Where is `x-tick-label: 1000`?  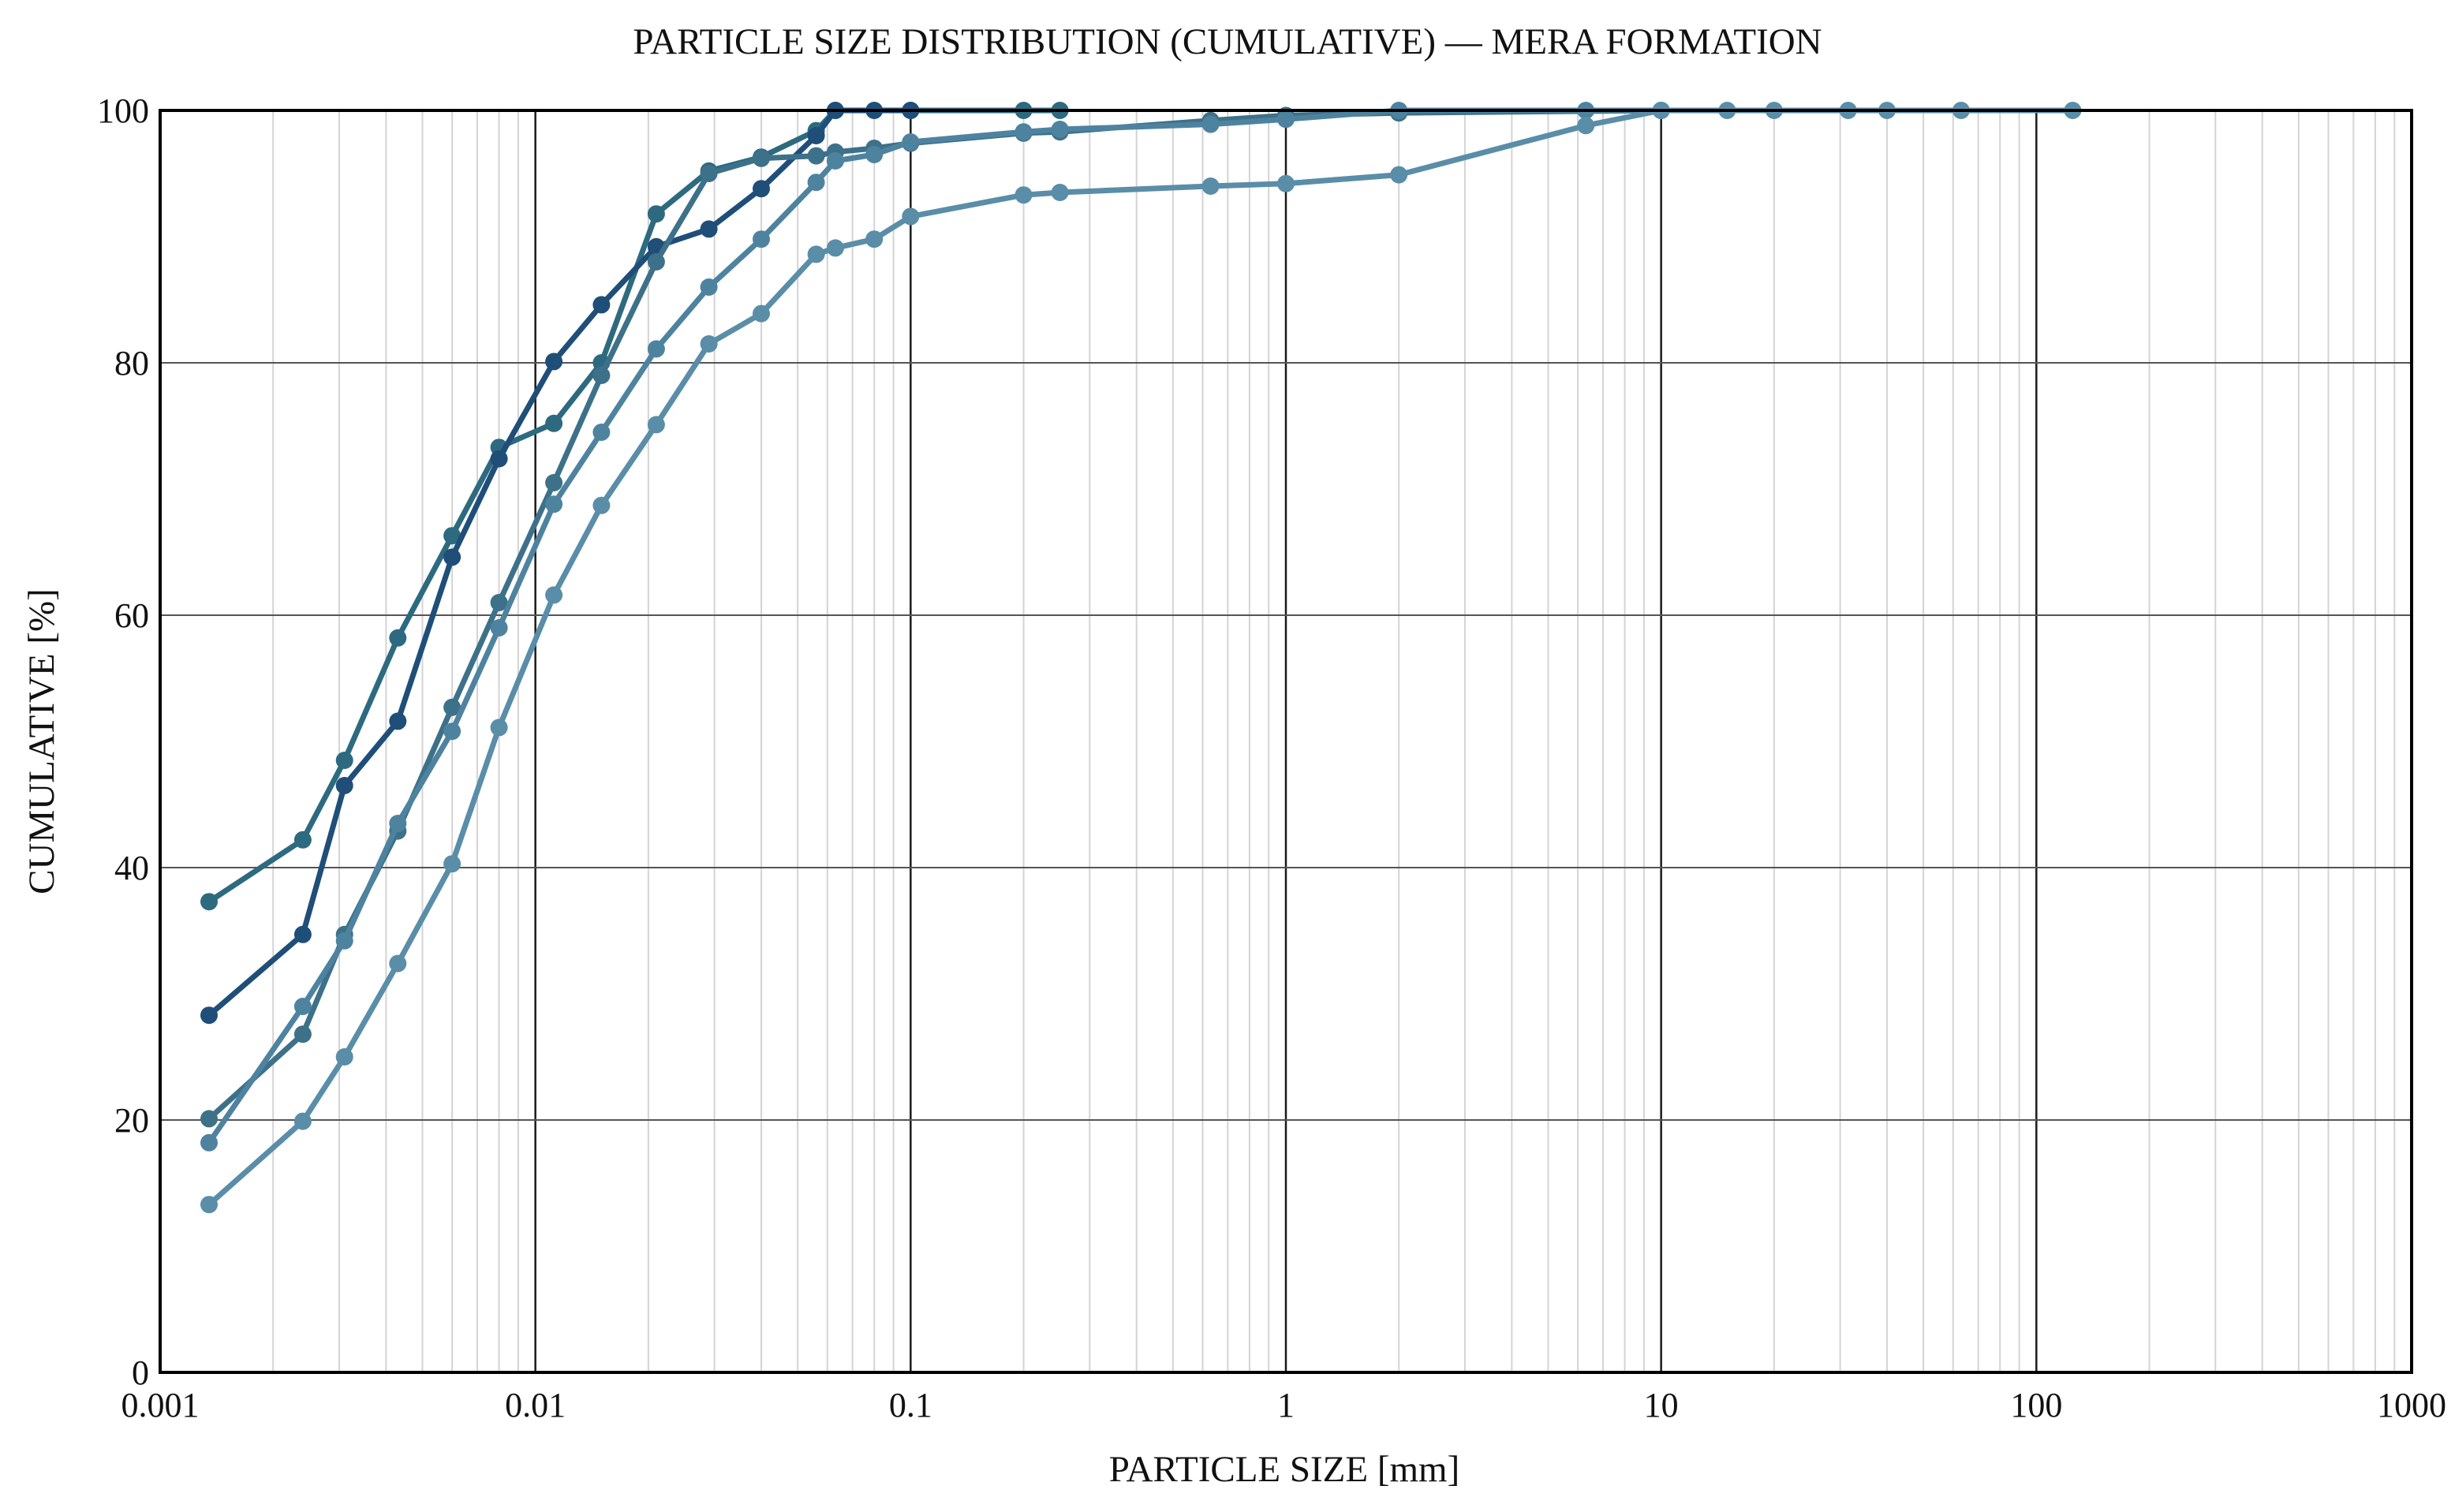
x-tick-label: 1000 is located at coordinates (2411, 1405).